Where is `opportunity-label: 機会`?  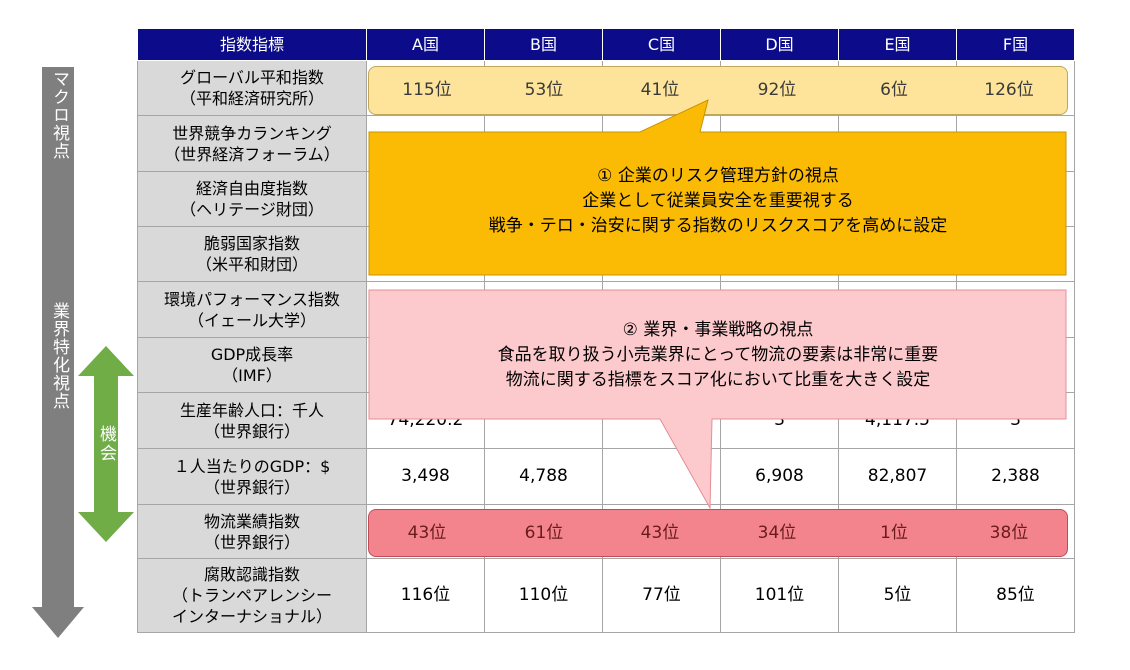
opportunity-label: 機会 is located at coordinates (106, 444).